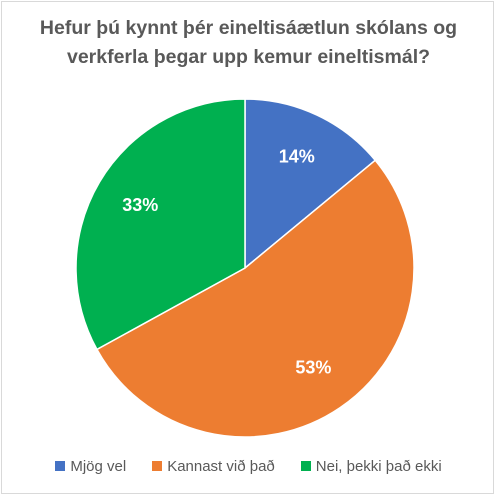 The height and width of the screenshot is (497, 497). What do you see at coordinates (157, 466) in the screenshot?
I see `legend-swatch-kannast-vid-thad` at bounding box center [157, 466].